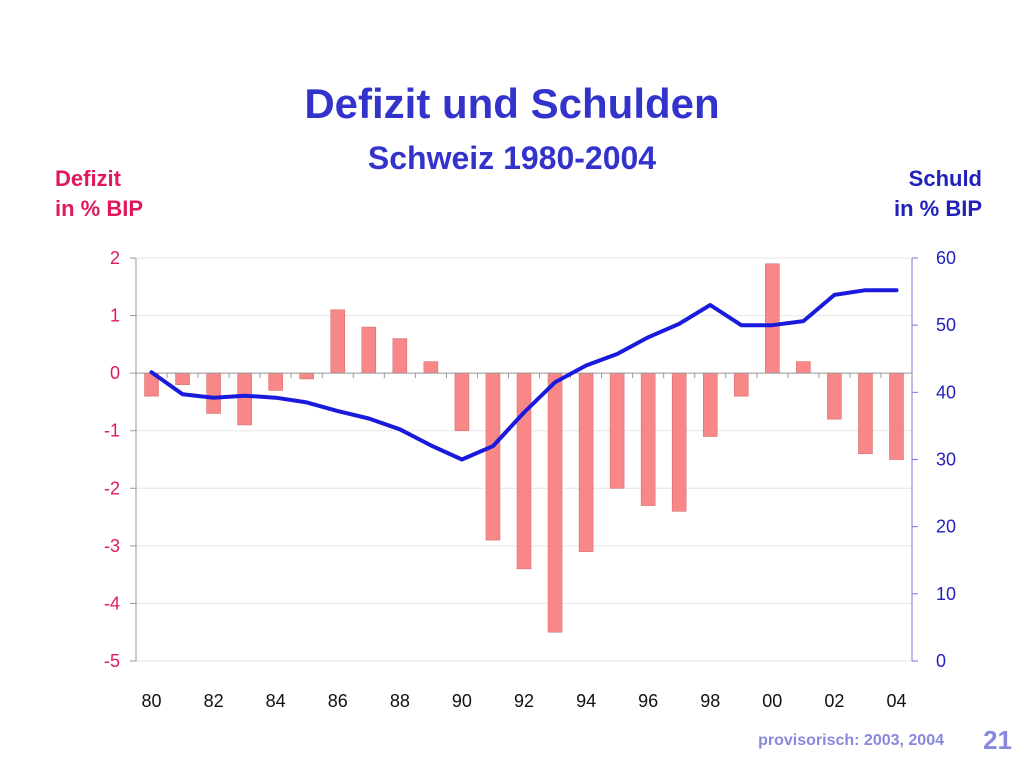 The width and height of the screenshot is (1024, 768). I want to click on chart-title: Defizit und Schulden, so click(512, 103).